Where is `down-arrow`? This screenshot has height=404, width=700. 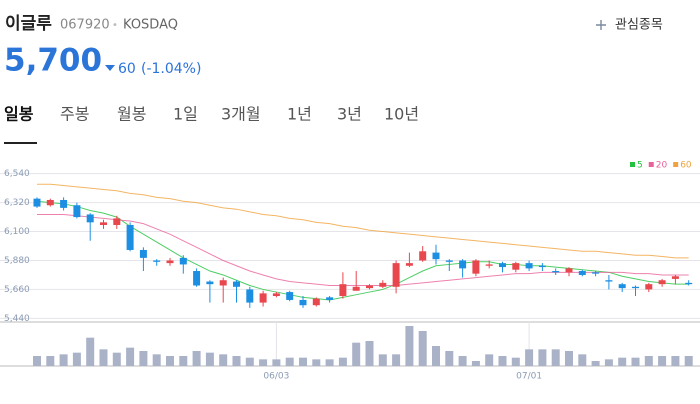 down-arrow is located at coordinates (110, 68).